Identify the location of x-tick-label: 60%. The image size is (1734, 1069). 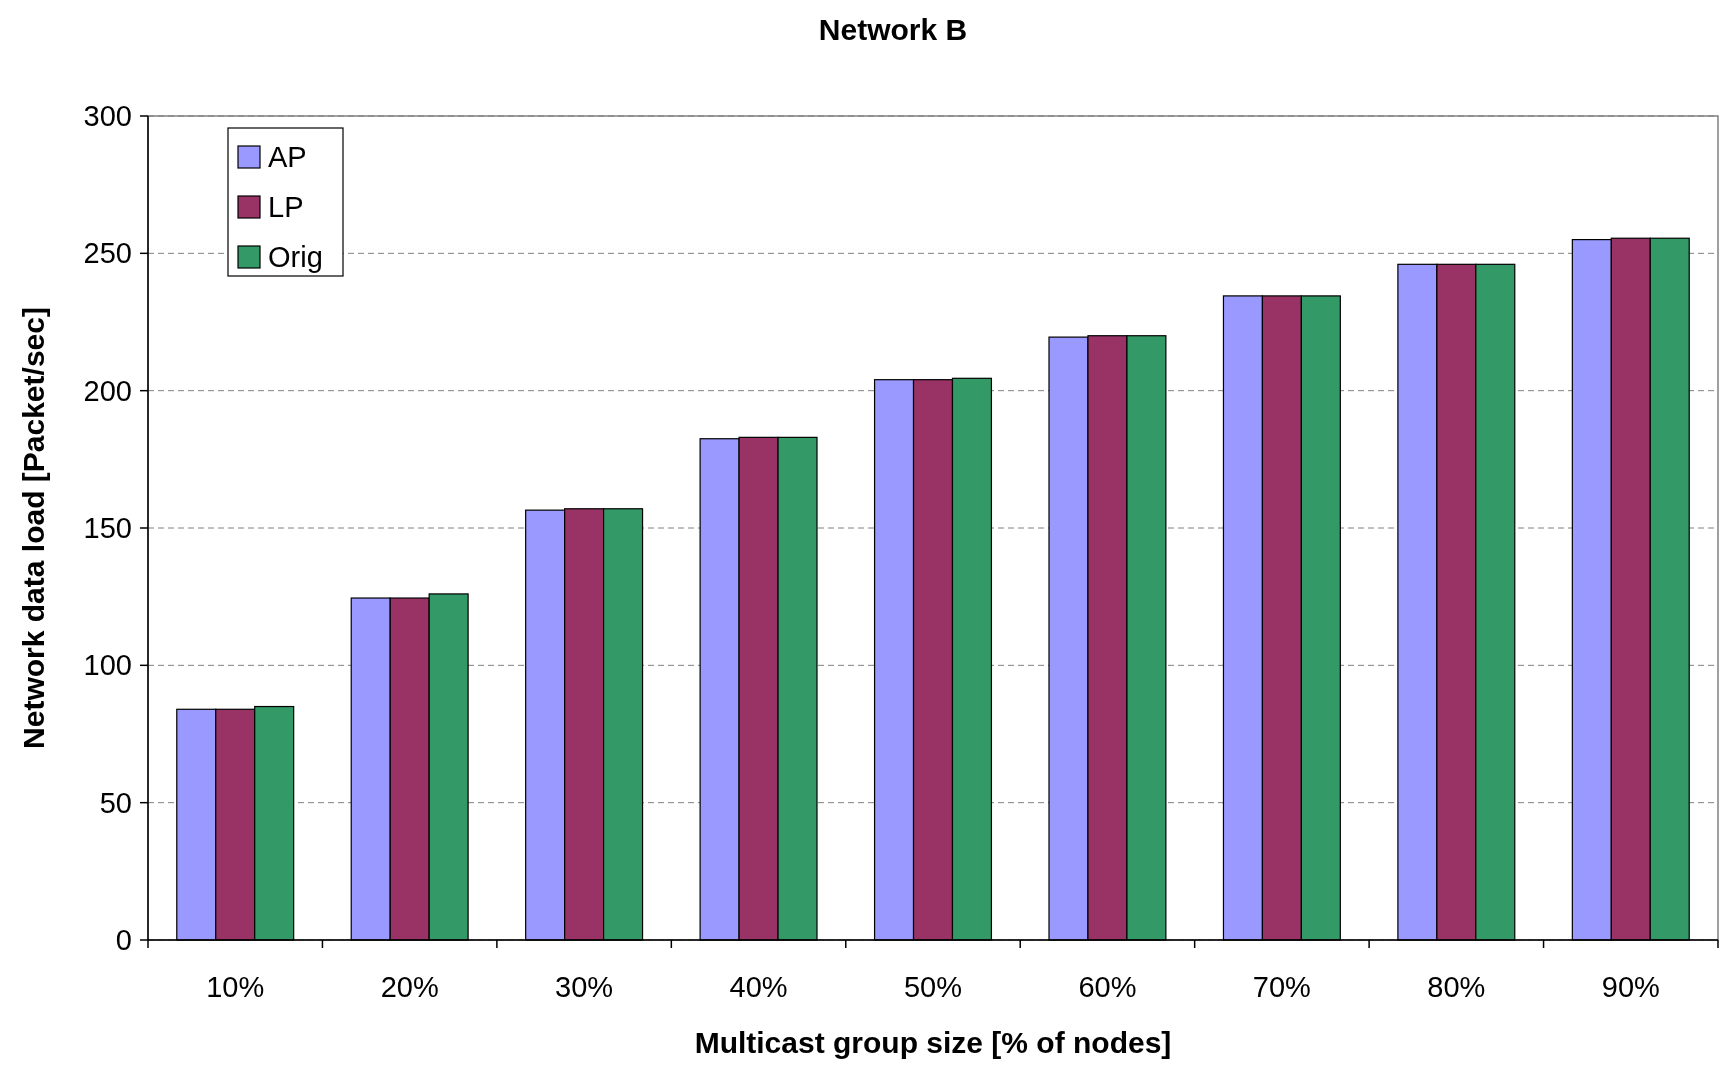
(1107, 987).